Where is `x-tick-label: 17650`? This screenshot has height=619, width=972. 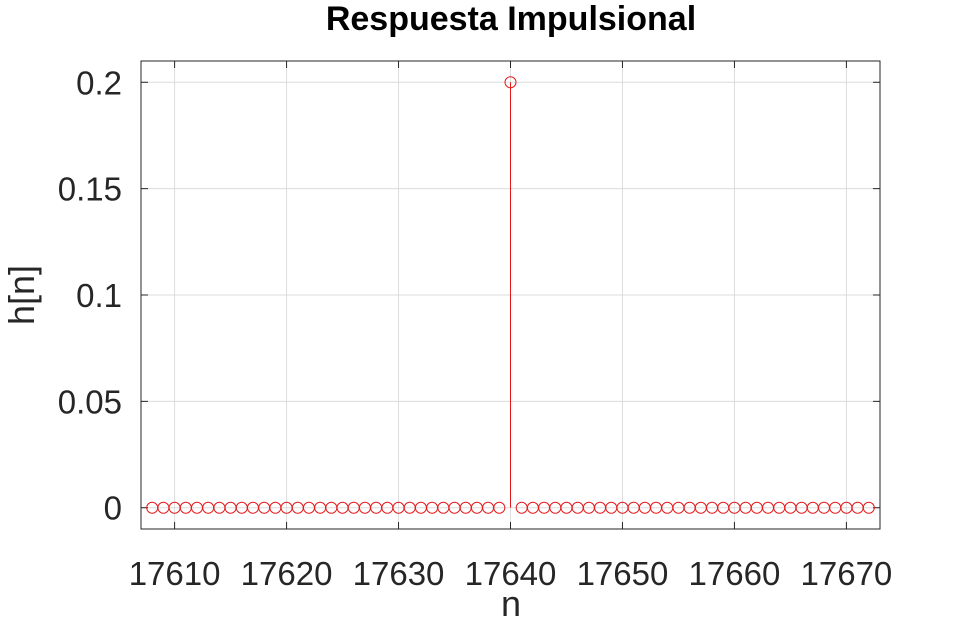
x-tick-label: 17650 is located at coordinates (623, 573).